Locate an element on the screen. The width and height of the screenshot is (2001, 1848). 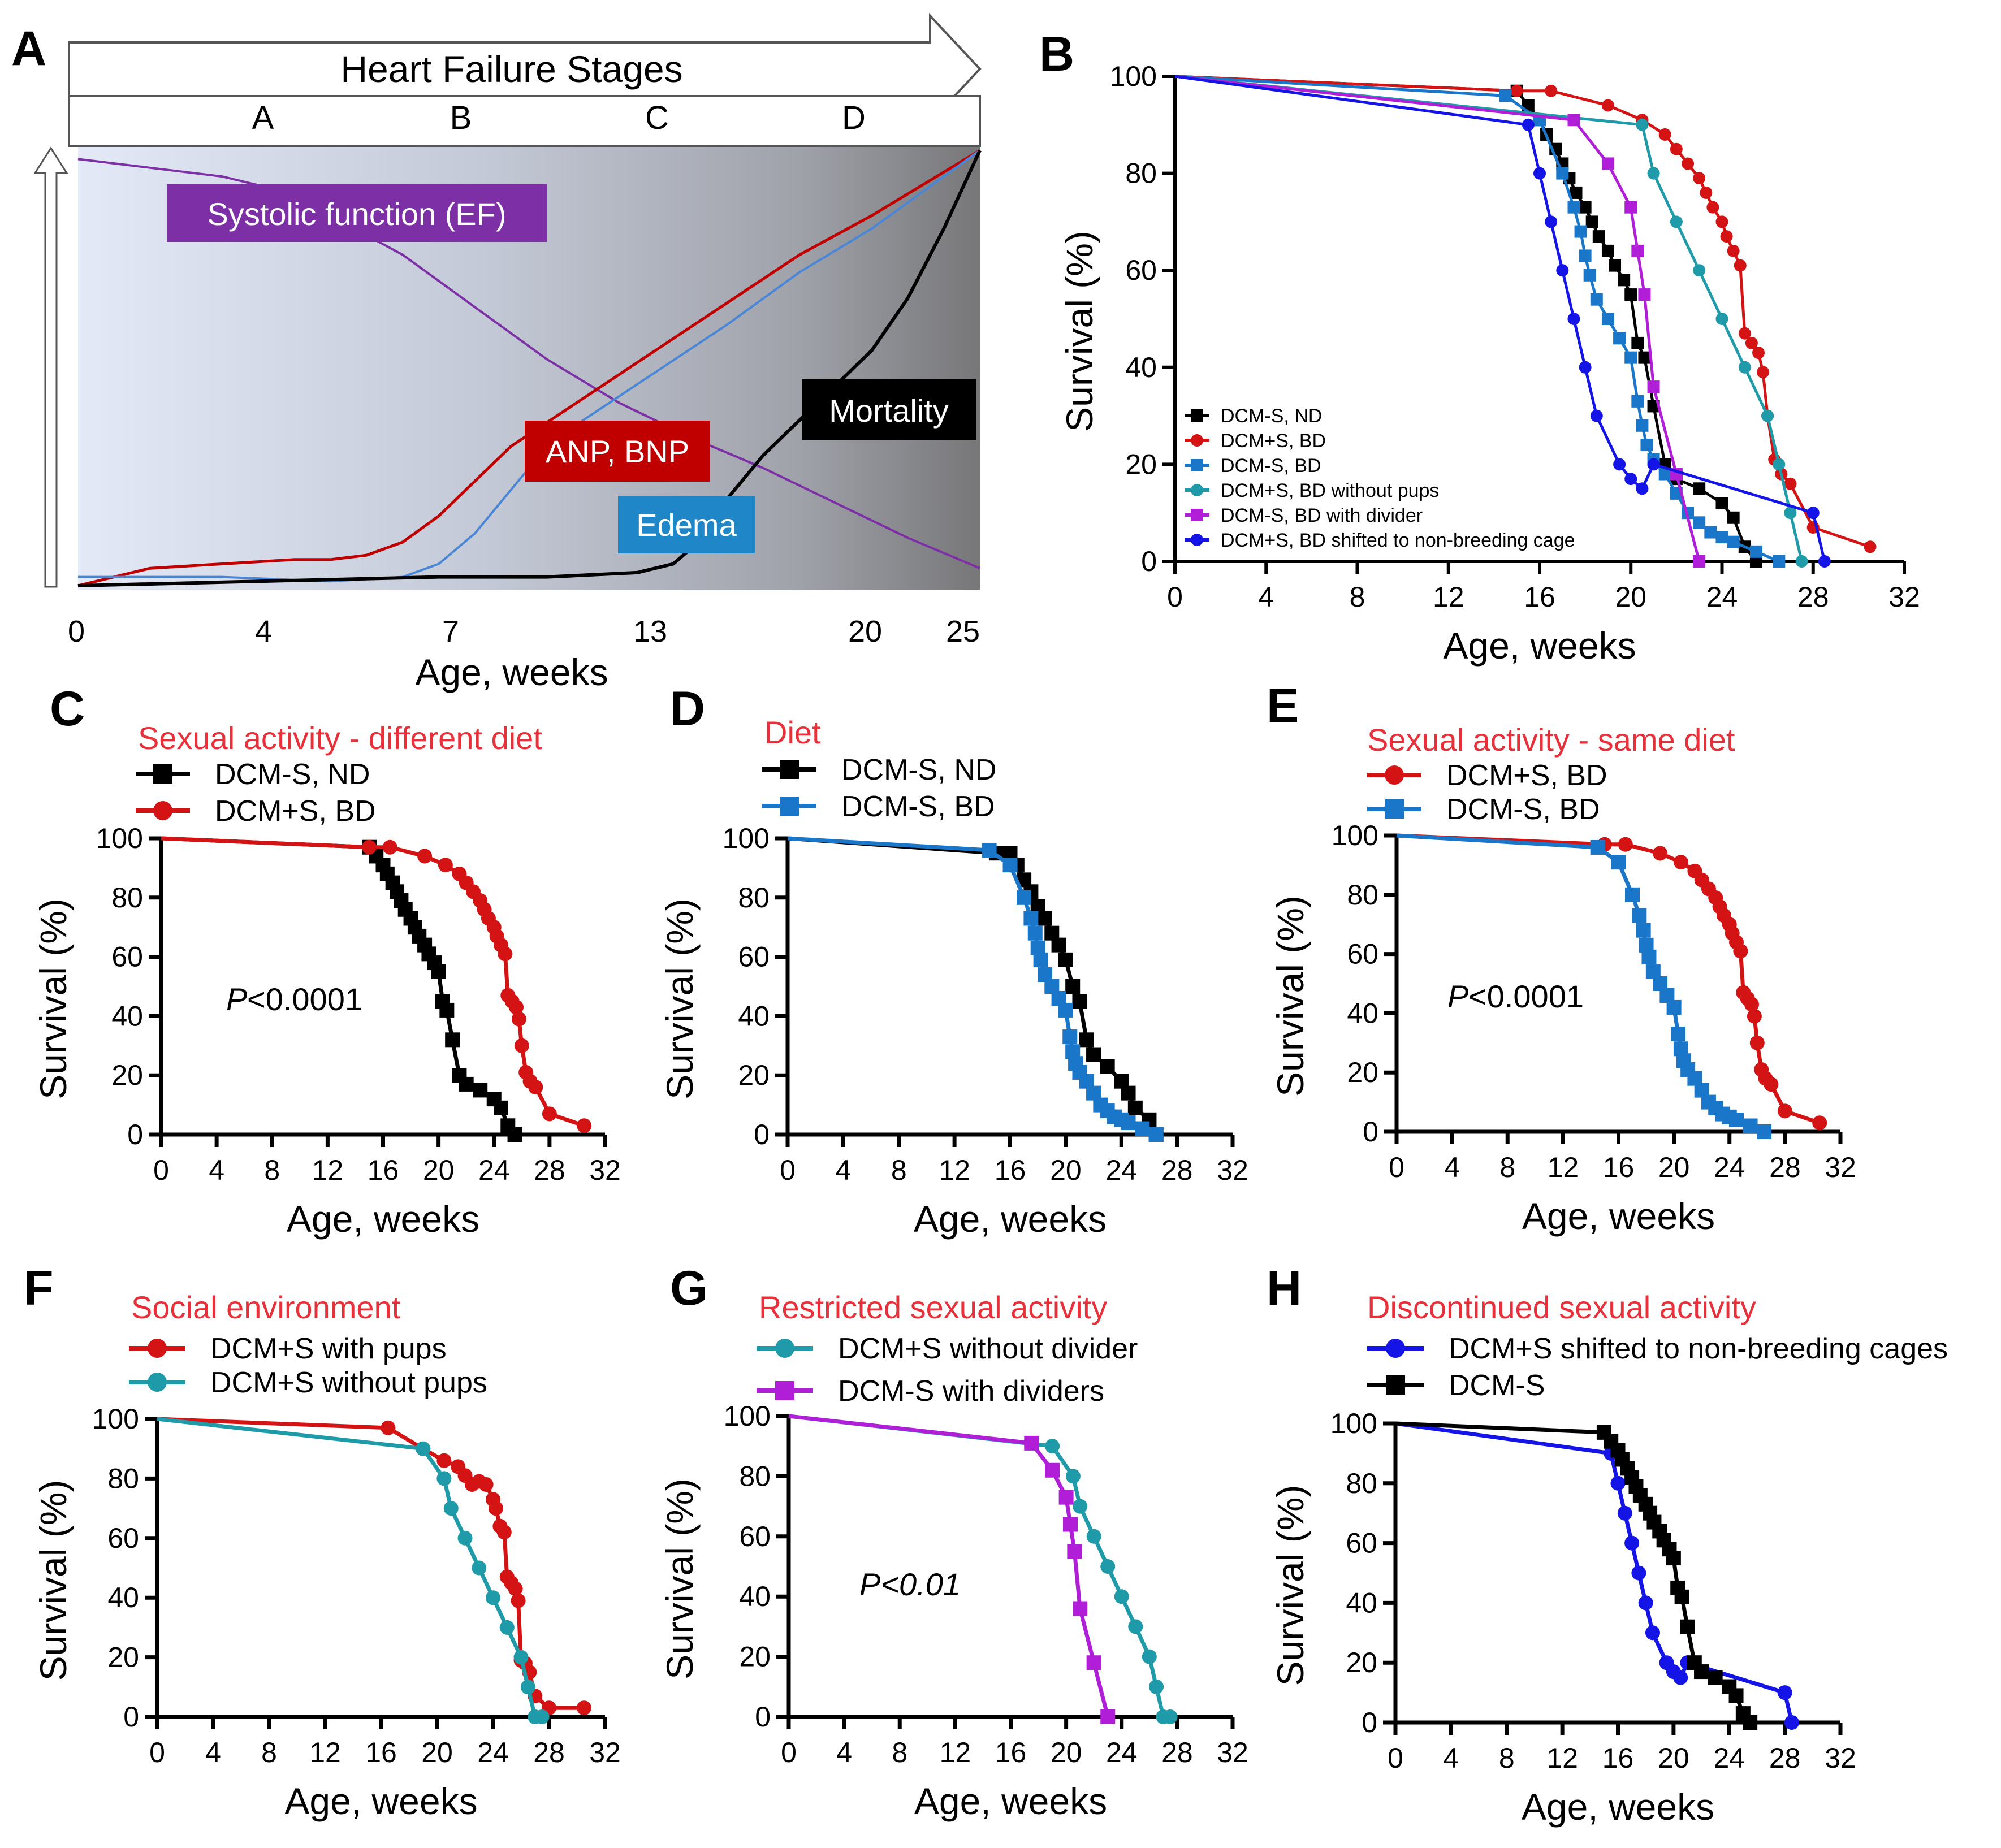
stage-label-d: D is located at coordinates (854, 118).